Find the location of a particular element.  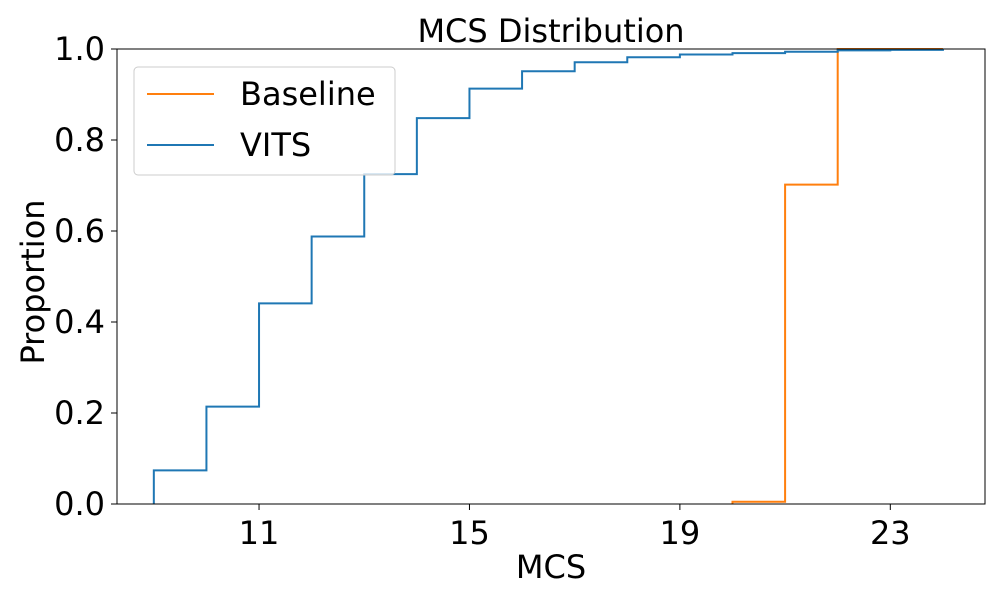

y-tick-label: 0.0 is located at coordinates (79, 504).